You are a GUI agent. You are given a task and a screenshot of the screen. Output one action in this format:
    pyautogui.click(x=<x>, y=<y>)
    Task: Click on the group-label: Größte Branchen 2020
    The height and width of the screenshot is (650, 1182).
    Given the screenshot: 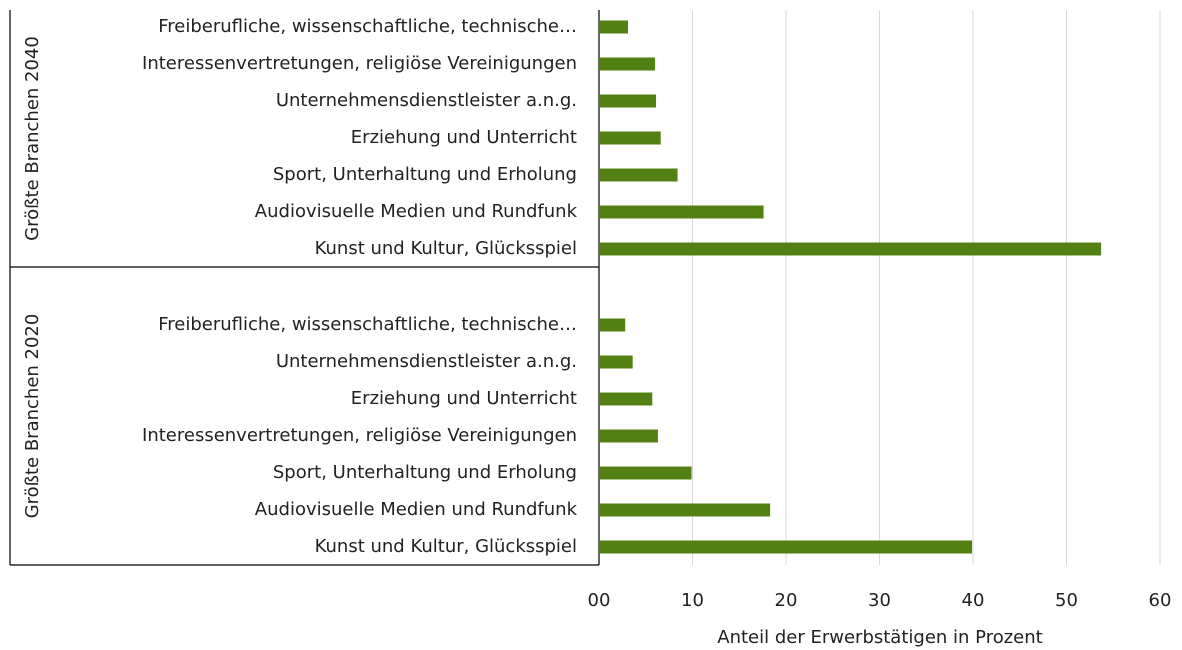 What is the action you would take?
    pyautogui.click(x=32, y=416)
    